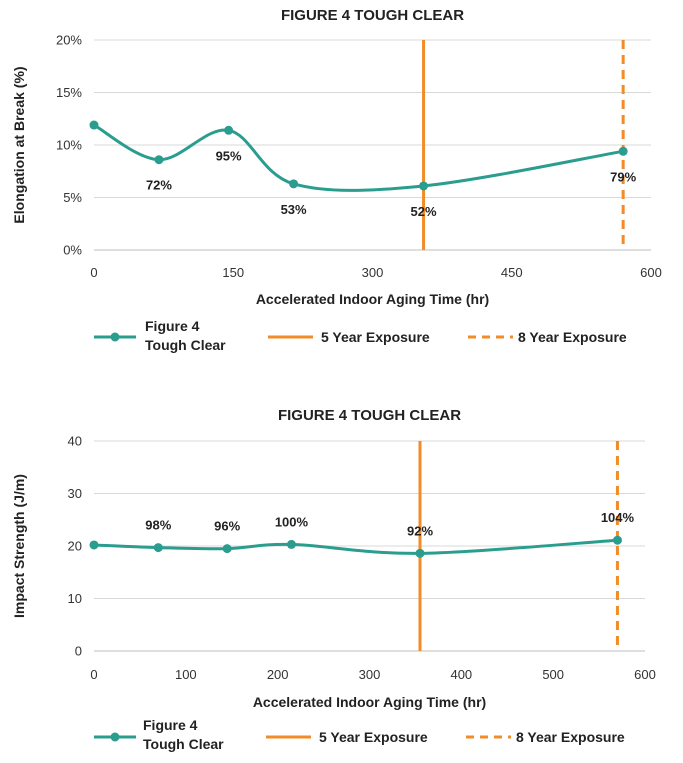 This screenshot has height=763, width=683. I want to click on data-label: 92%, so click(420, 530).